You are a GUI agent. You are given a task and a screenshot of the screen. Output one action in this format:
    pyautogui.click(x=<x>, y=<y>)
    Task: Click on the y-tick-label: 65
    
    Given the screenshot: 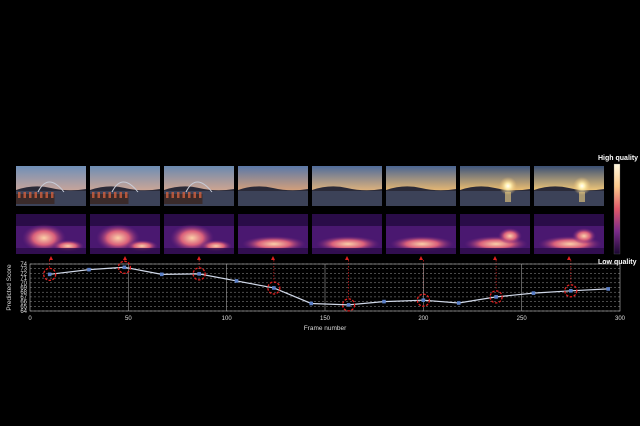 What is the action you would take?
    pyautogui.click(x=23, y=307)
    